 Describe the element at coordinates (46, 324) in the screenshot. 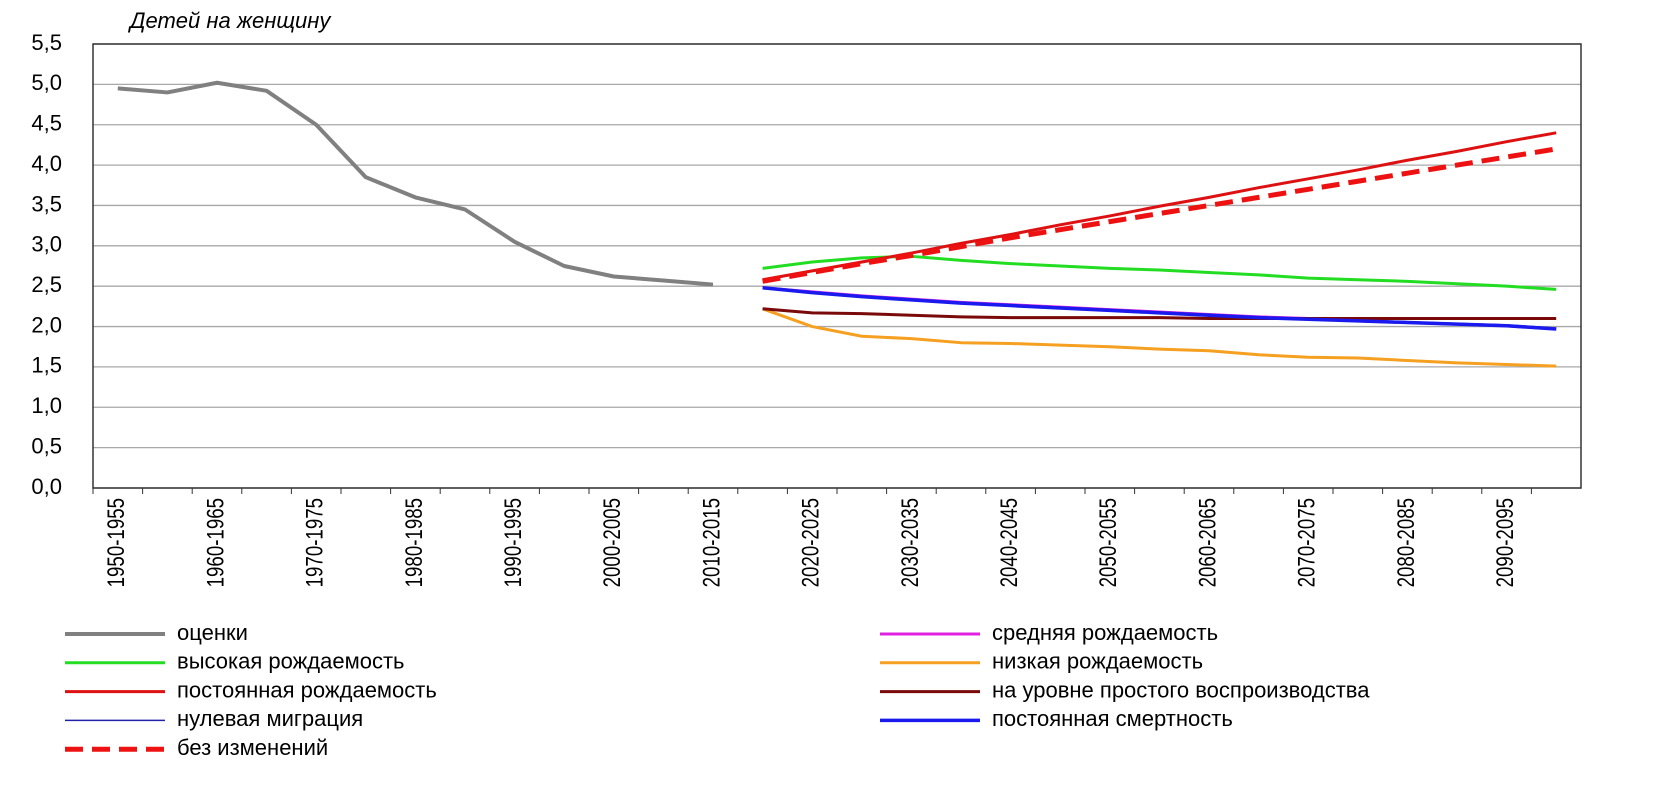

I see `y-tick-label: 2,0` at that location.